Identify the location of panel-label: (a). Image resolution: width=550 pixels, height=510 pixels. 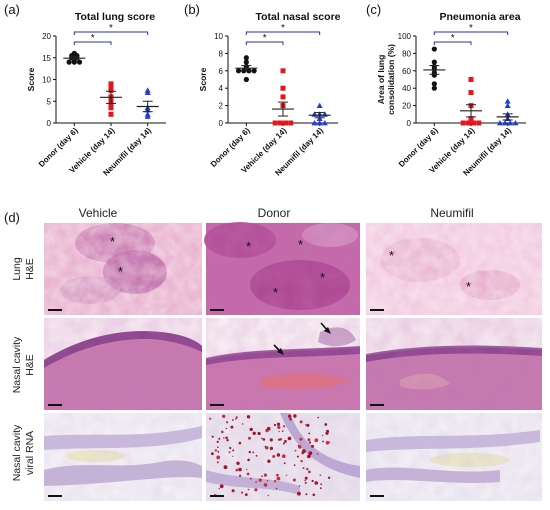
(12, 9).